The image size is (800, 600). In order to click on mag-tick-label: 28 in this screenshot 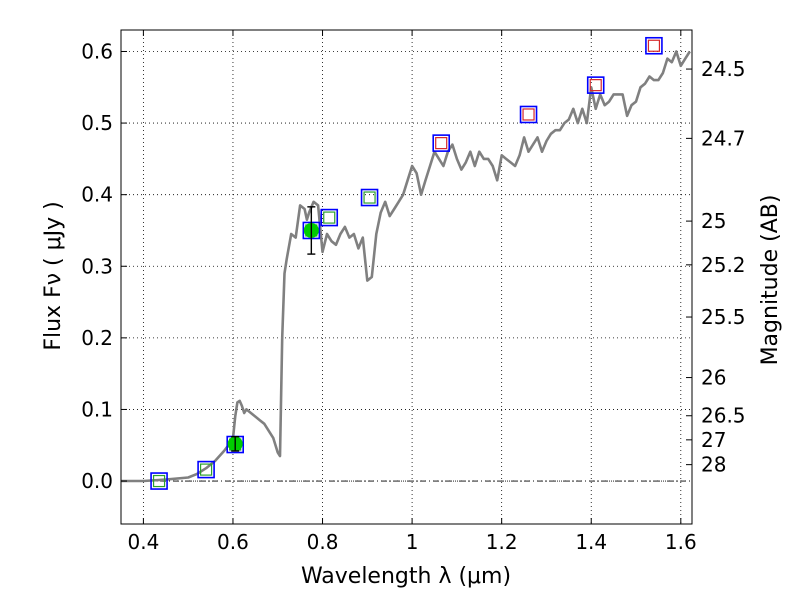, I will do `click(713, 465)`.